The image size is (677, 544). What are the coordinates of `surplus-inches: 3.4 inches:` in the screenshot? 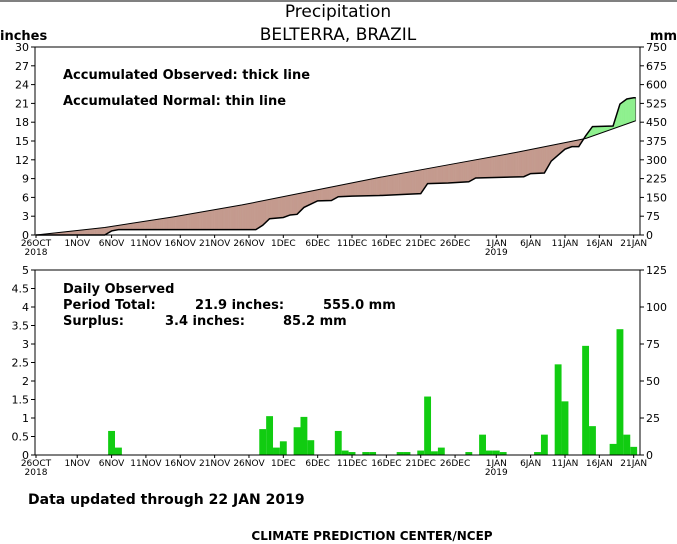 It's located at (205, 321).